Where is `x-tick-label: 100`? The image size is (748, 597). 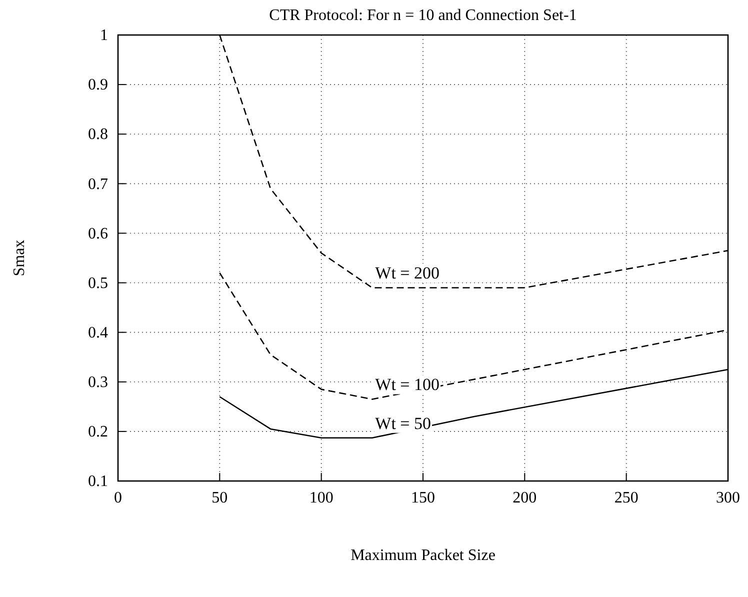
x-tick-label: 100 is located at coordinates (321, 497).